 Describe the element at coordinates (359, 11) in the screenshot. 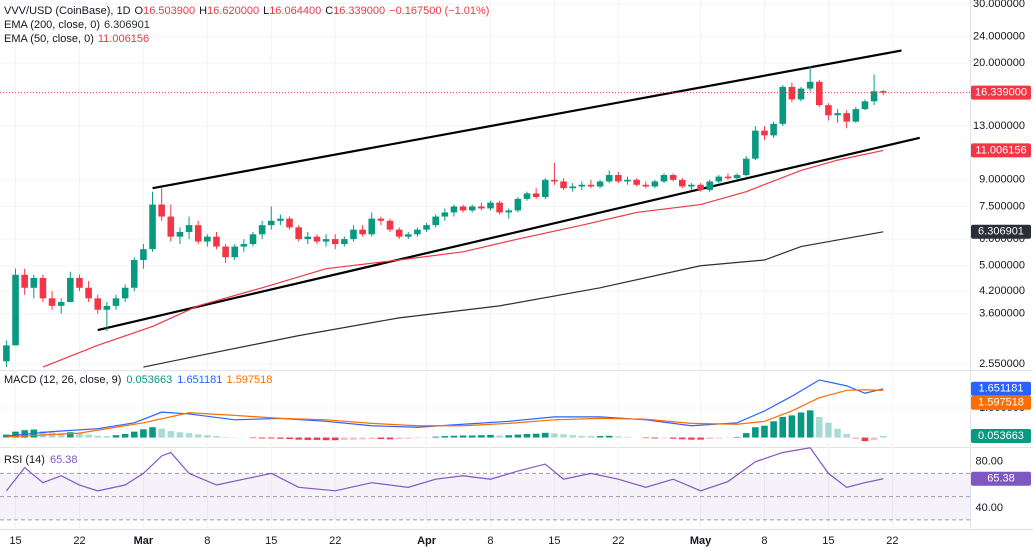

I see `legend-value: 16.339000` at that location.